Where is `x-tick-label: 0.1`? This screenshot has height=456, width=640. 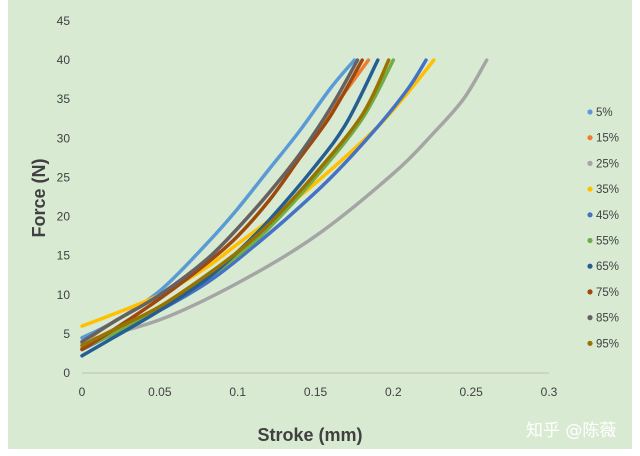 x-tick-label: 0.1 is located at coordinates (237, 392).